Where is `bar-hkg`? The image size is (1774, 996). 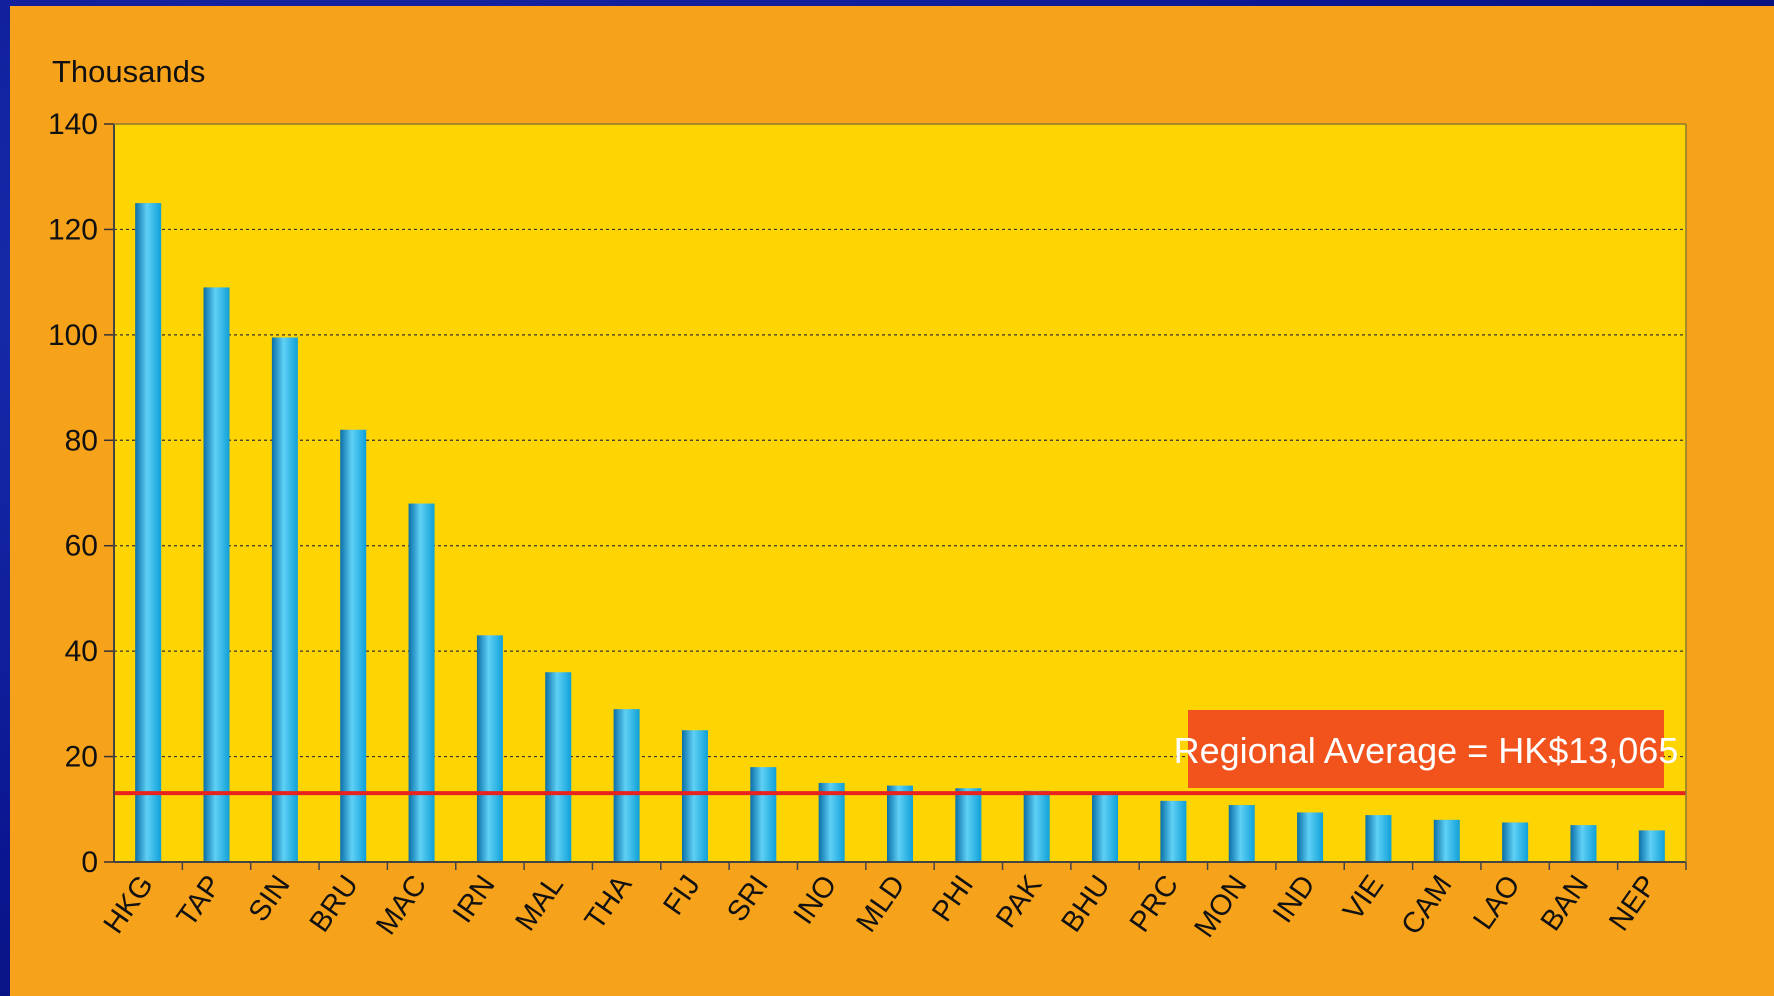
bar-hkg is located at coordinates (148, 533).